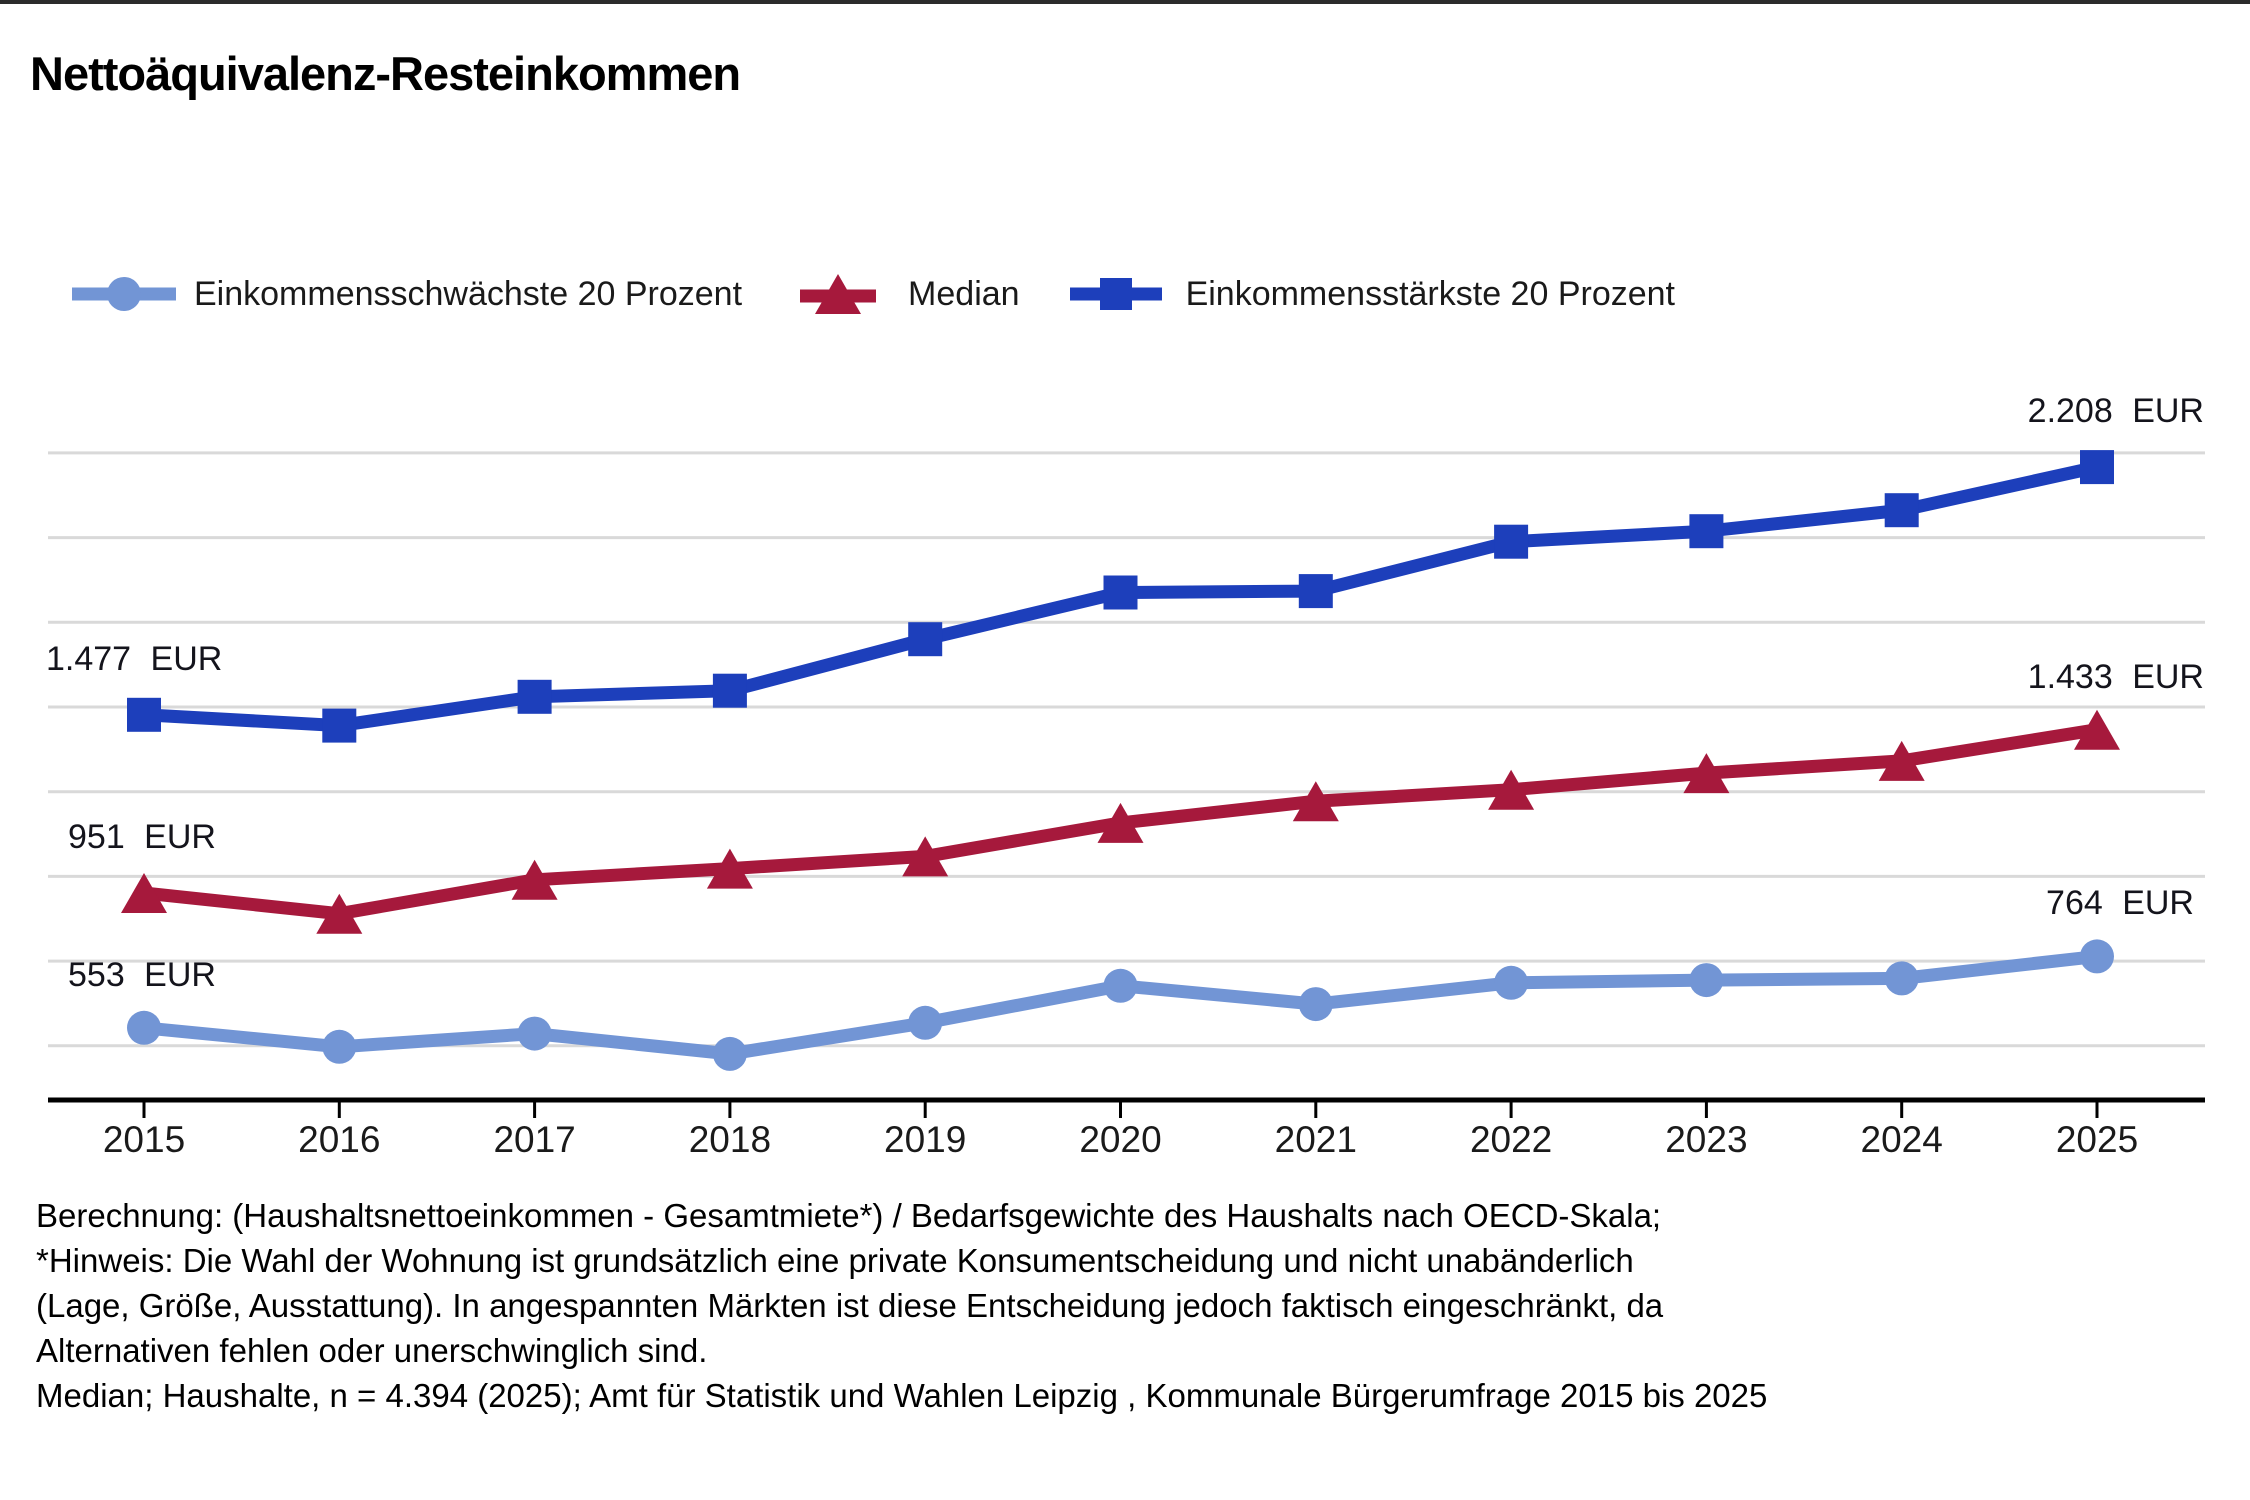 This screenshot has width=2250, height=1500. I want to click on data-label-light-2015: 553 EUR, so click(142, 975).